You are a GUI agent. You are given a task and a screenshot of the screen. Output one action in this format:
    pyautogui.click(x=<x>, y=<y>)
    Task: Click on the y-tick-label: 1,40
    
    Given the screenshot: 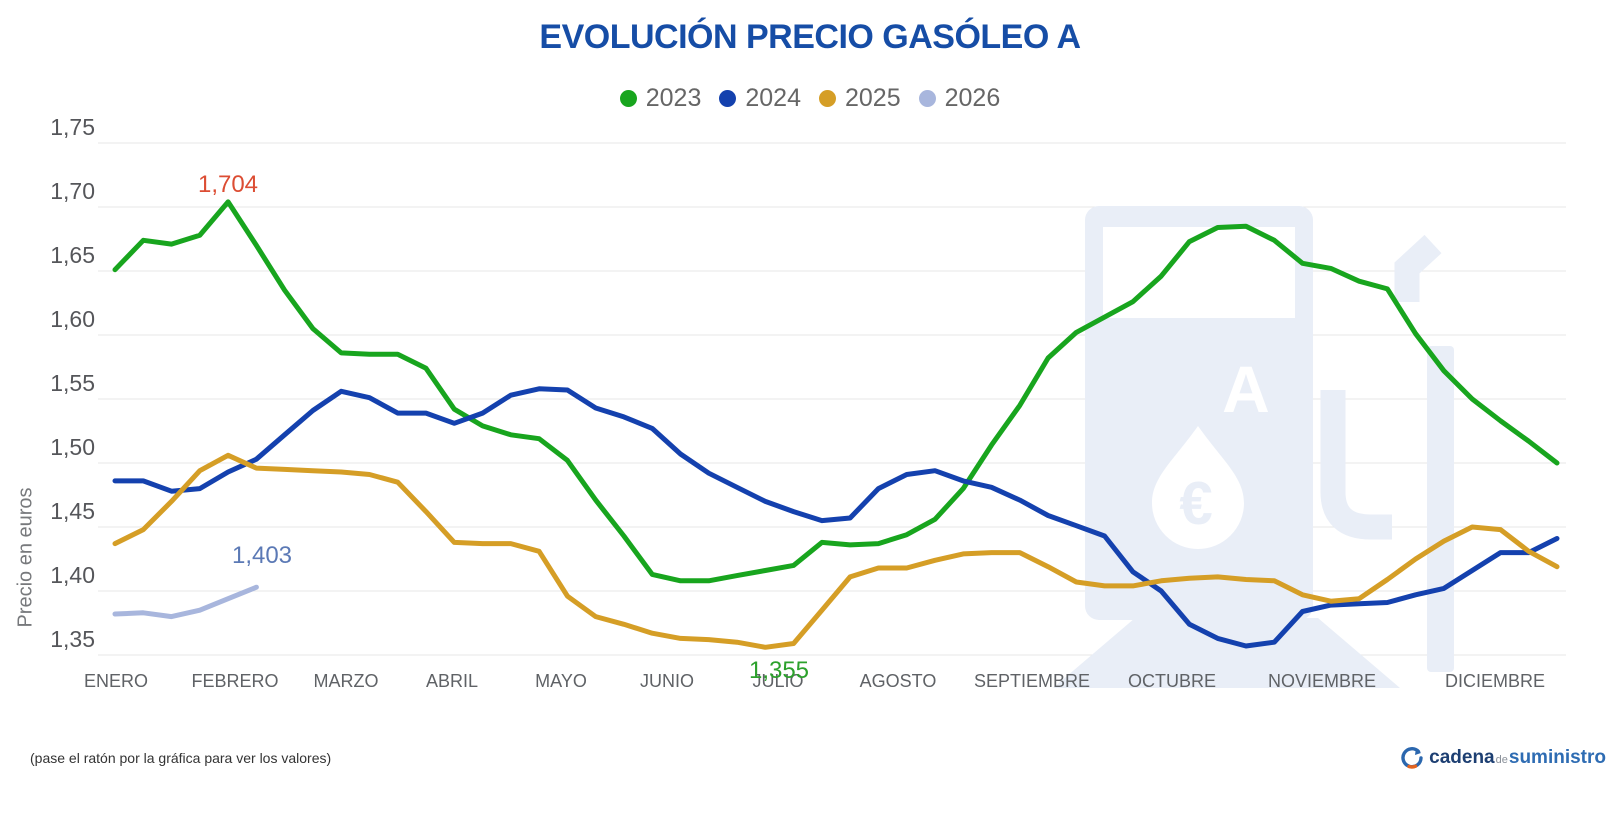 What is the action you would take?
    pyautogui.click(x=72, y=575)
    